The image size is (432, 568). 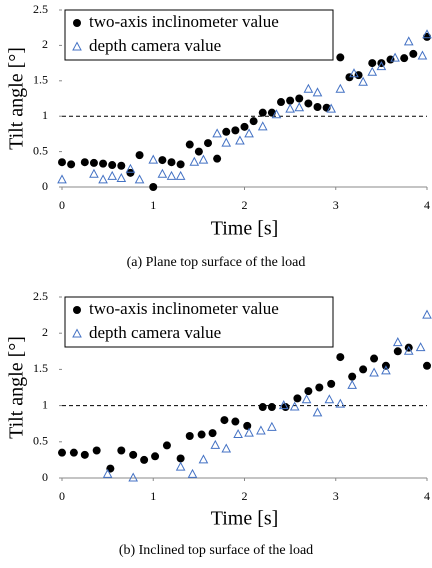 What do you see at coordinates (184, 21) in the screenshot?
I see `legend-label: two-axis inclinometer value` at bounding box center [184, 21].